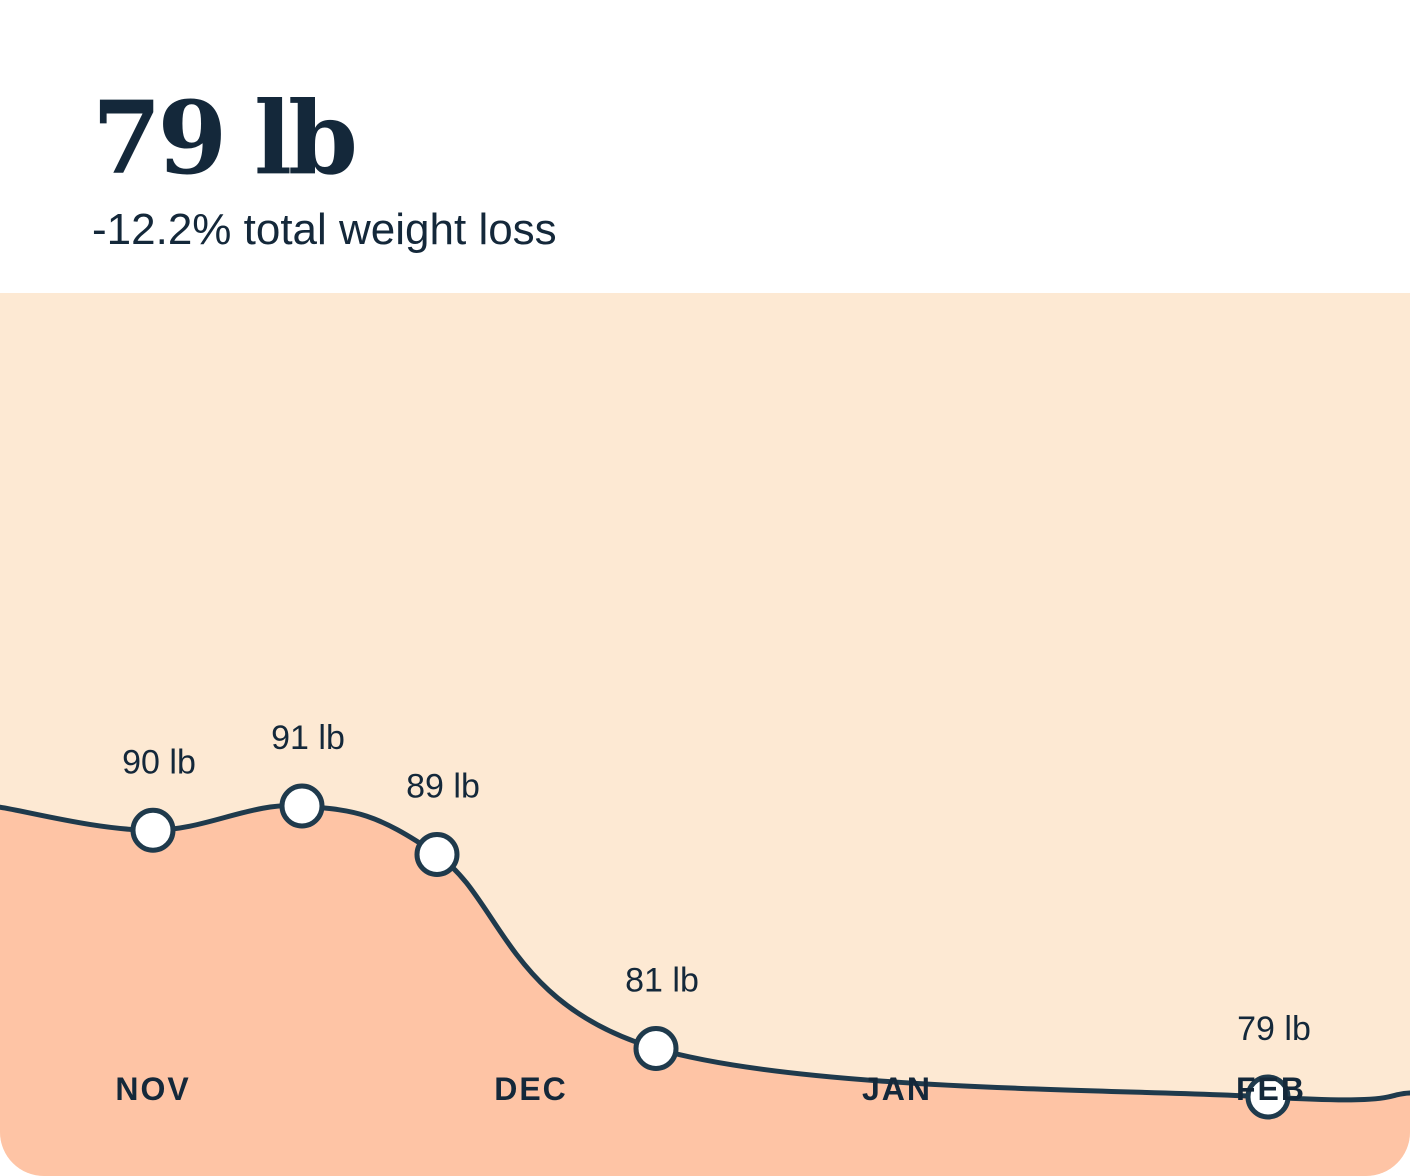  I want to click on x-tick-label: NOV, so click(152, 1089).